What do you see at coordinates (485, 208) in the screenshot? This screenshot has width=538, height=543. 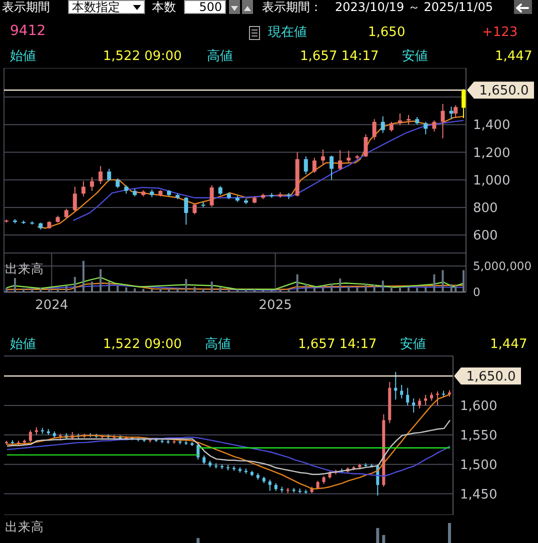 I see `y-tick-label: 800` at bounding box center [485, 208].